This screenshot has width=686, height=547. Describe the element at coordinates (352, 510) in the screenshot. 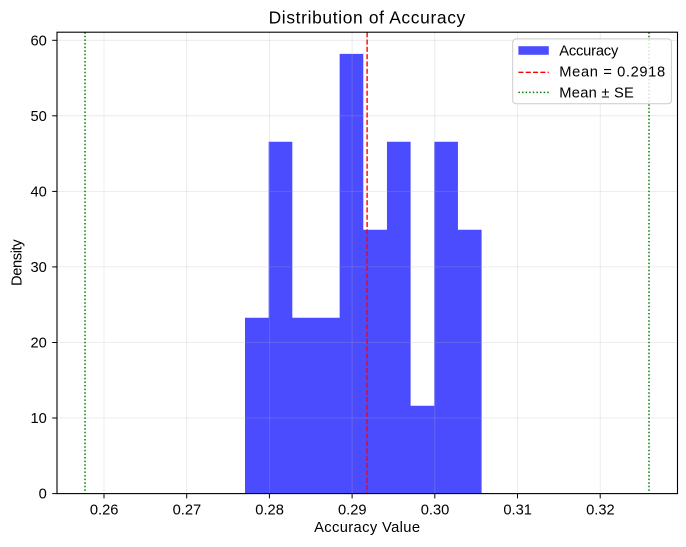

I see `svg-text: 0.29` at that location.